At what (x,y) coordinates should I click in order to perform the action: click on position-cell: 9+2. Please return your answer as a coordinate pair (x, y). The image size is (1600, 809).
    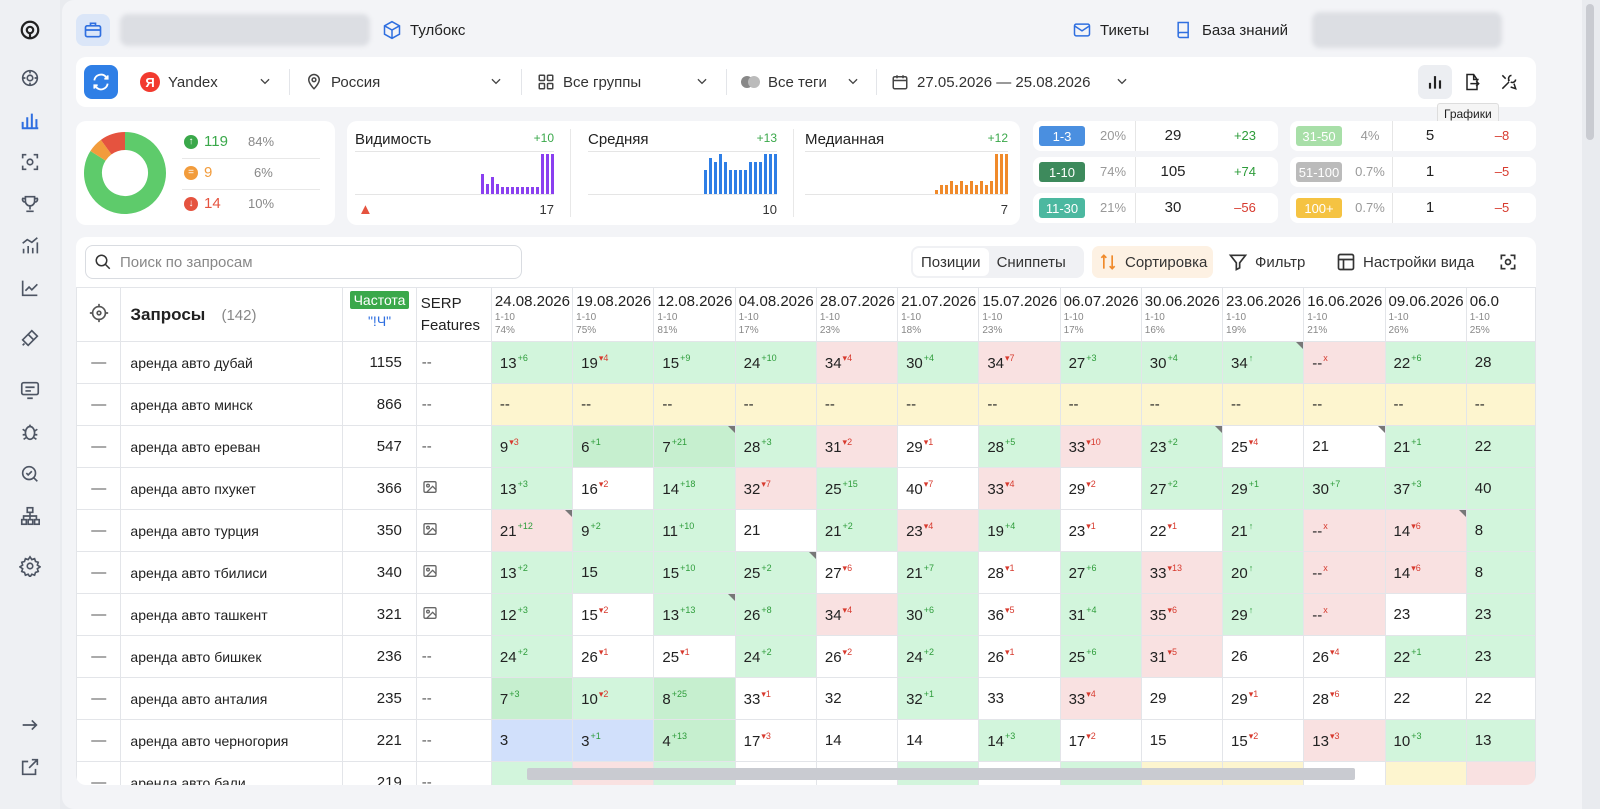
    Looking at the image, I should click on (613, 530).